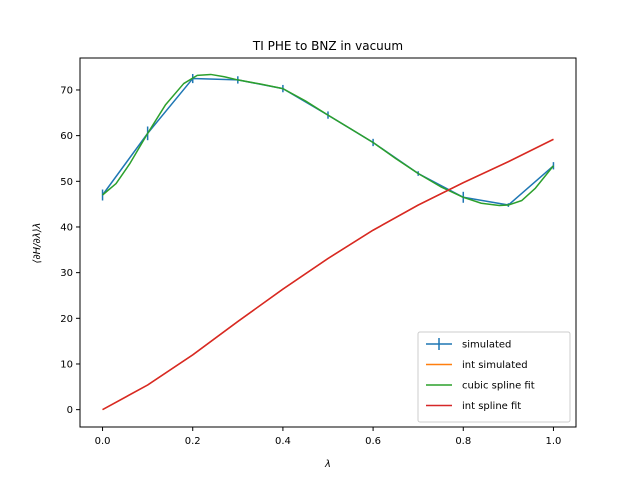 Image resolution: width=640 pixels, height=480 pixels. Describe the element at coordinates (498, 386) in the screenshot. I see `legend-label: cubic spline fit` at that location.